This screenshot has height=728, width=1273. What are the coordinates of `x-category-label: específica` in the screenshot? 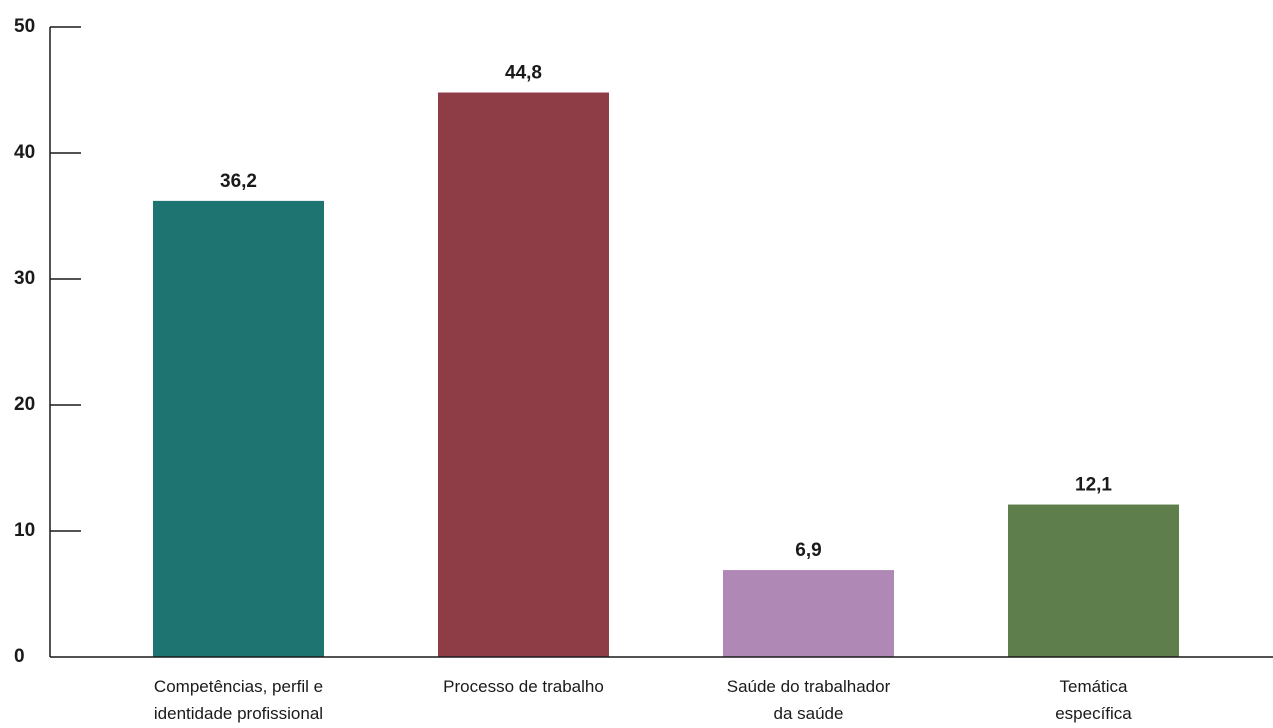 It's located at (1093, 713).